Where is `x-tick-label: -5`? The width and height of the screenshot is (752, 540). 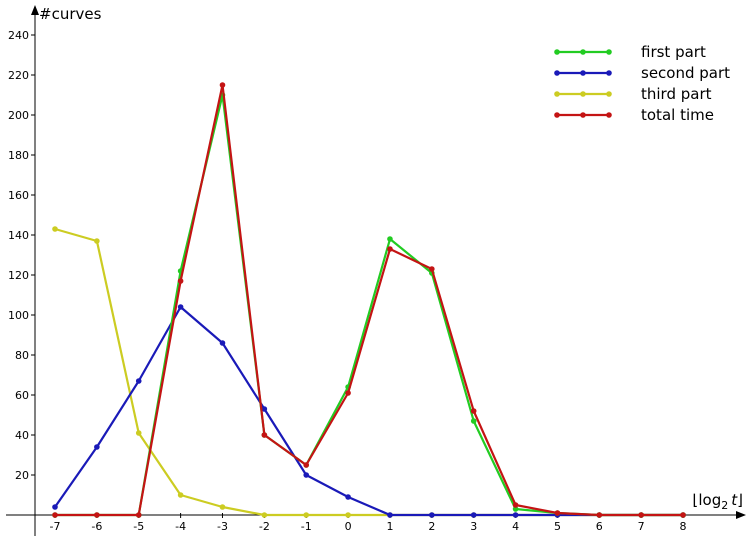
x-tick-label: -5 is located at coordinates (138, 526).